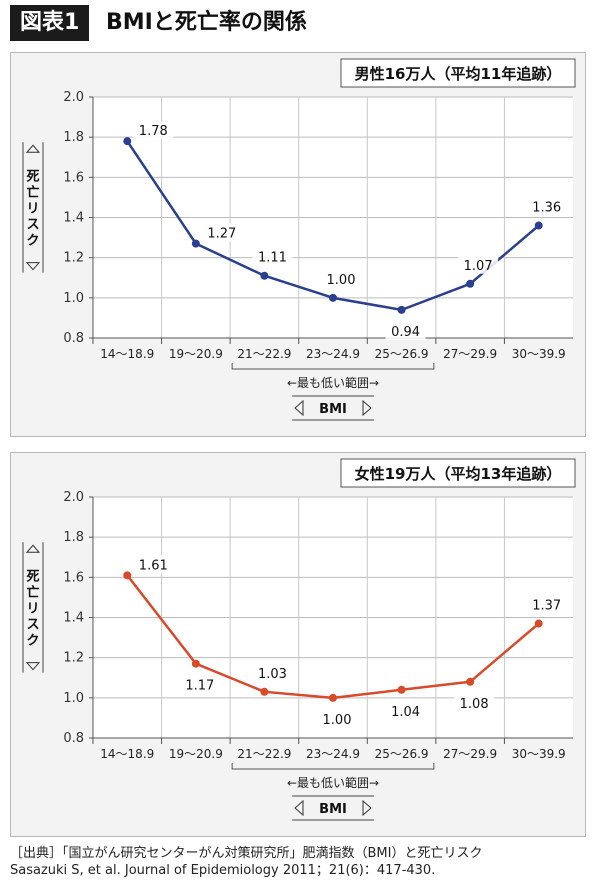 The height and width of the screenshot is (889, 600). I want to click on figure-badge: 図表1, so click(50, 23).